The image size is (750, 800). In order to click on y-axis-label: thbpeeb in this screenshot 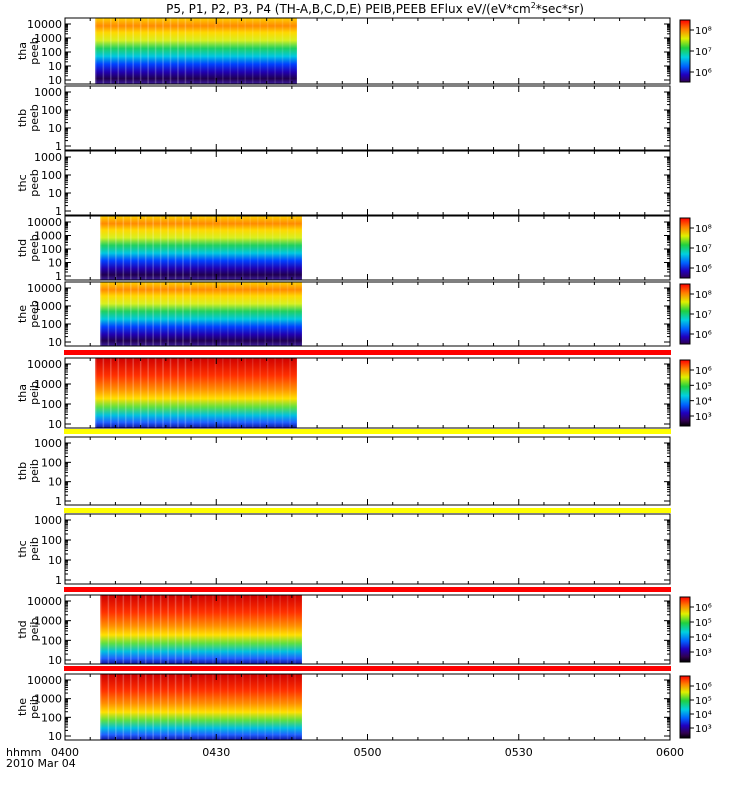, I will do `click(28, 118)`.